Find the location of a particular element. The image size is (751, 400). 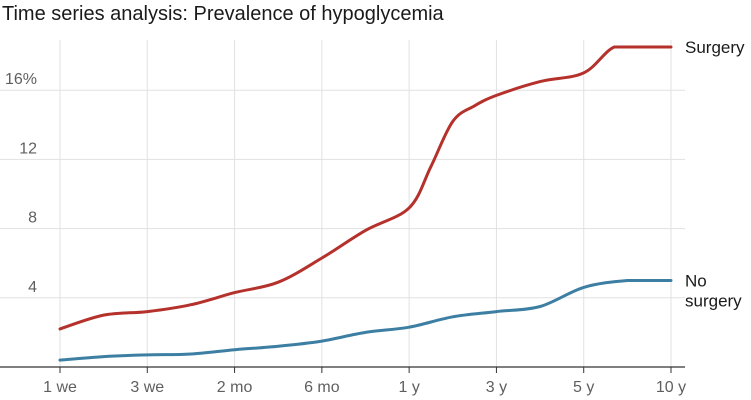

y-tick-label: 4 is located at coordinates (32, 287).